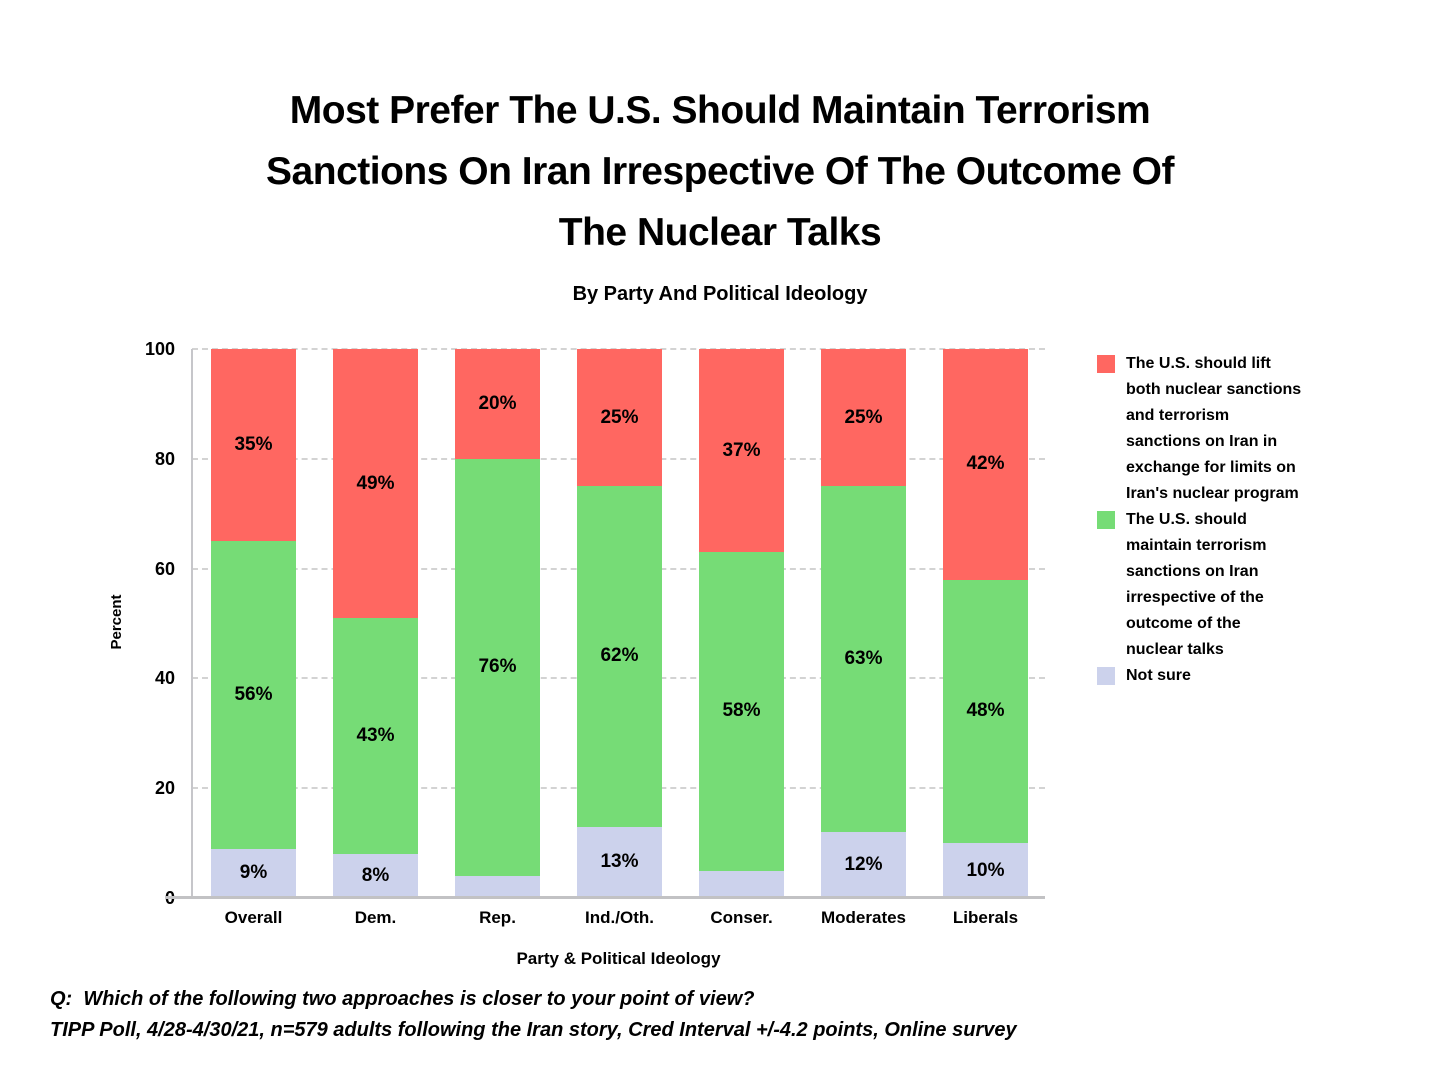 The width and height of the screenshot is (1440, 1080). I want to click on bar-value-label: 56%, so click(253, 694).